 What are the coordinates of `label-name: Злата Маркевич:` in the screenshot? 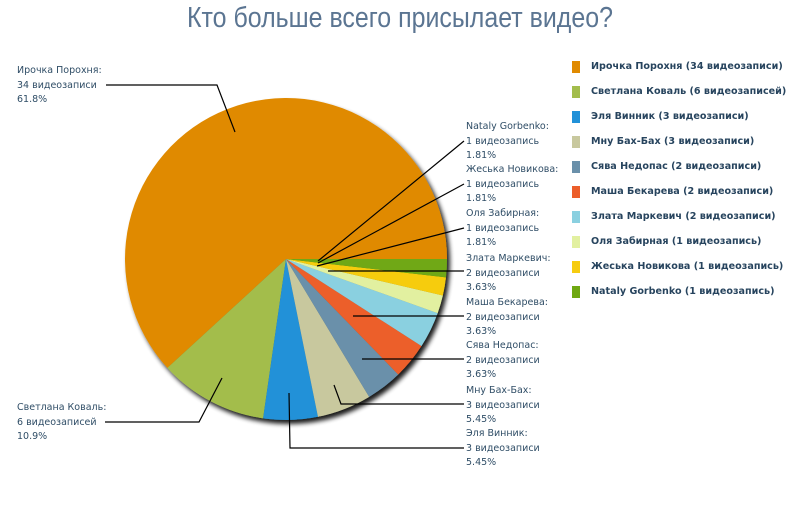 It's located at (508, 258).